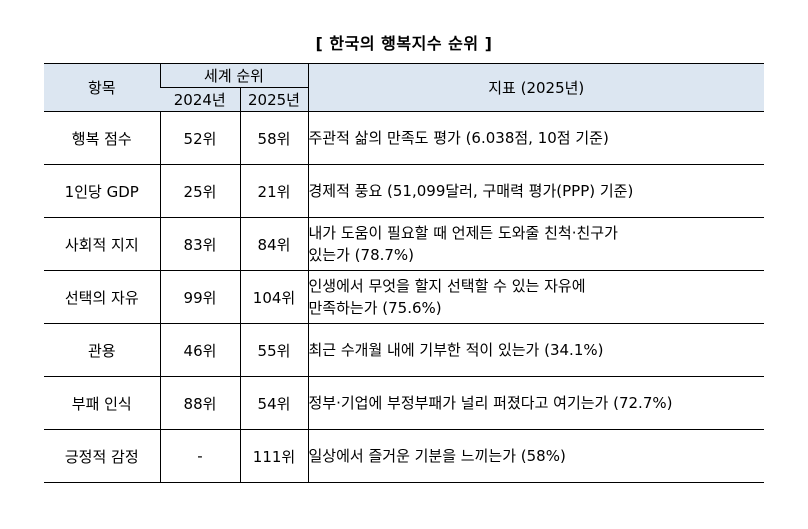 This screenshot has width=808, height=529. I want to click on item-cell: 긍정적 감정, so click(102, 456).